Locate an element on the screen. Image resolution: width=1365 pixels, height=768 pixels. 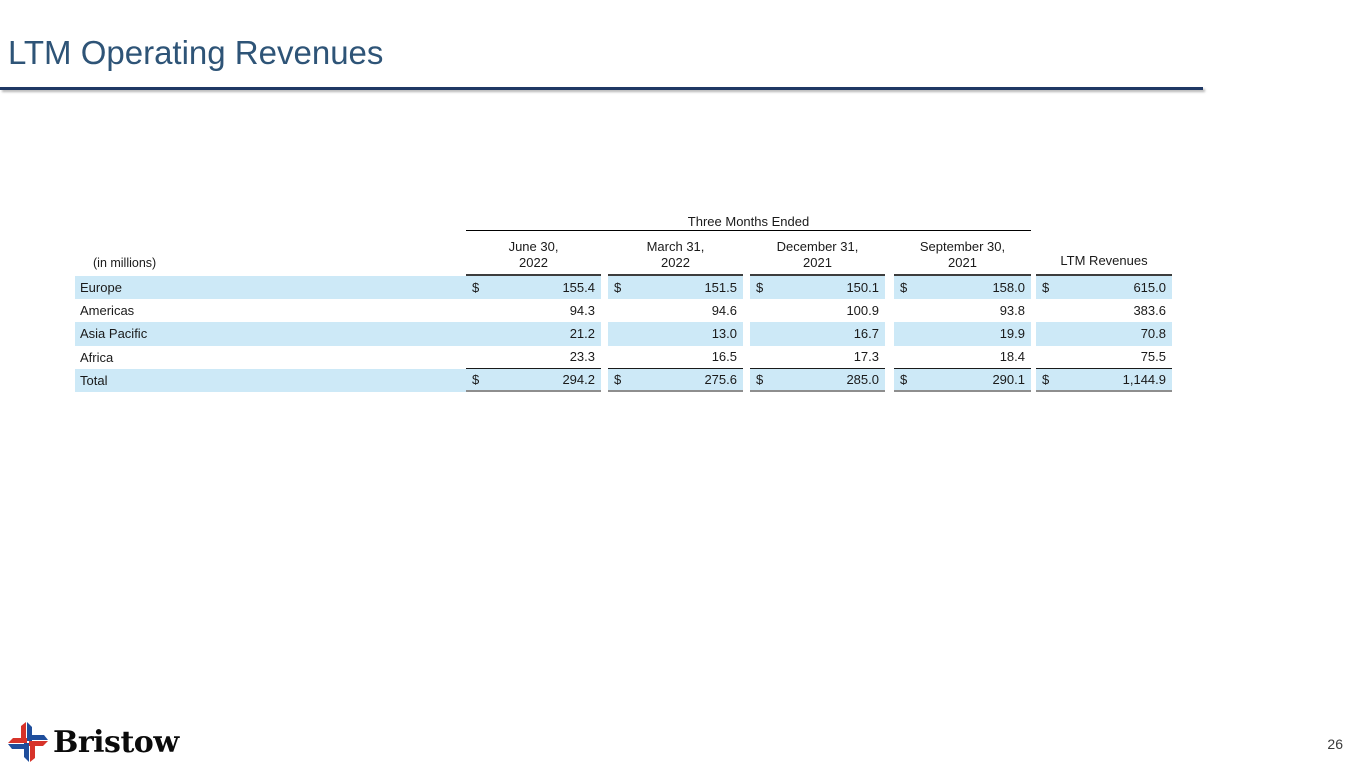
logo-wordmark: Bristow is located at coordinates (116, 742).